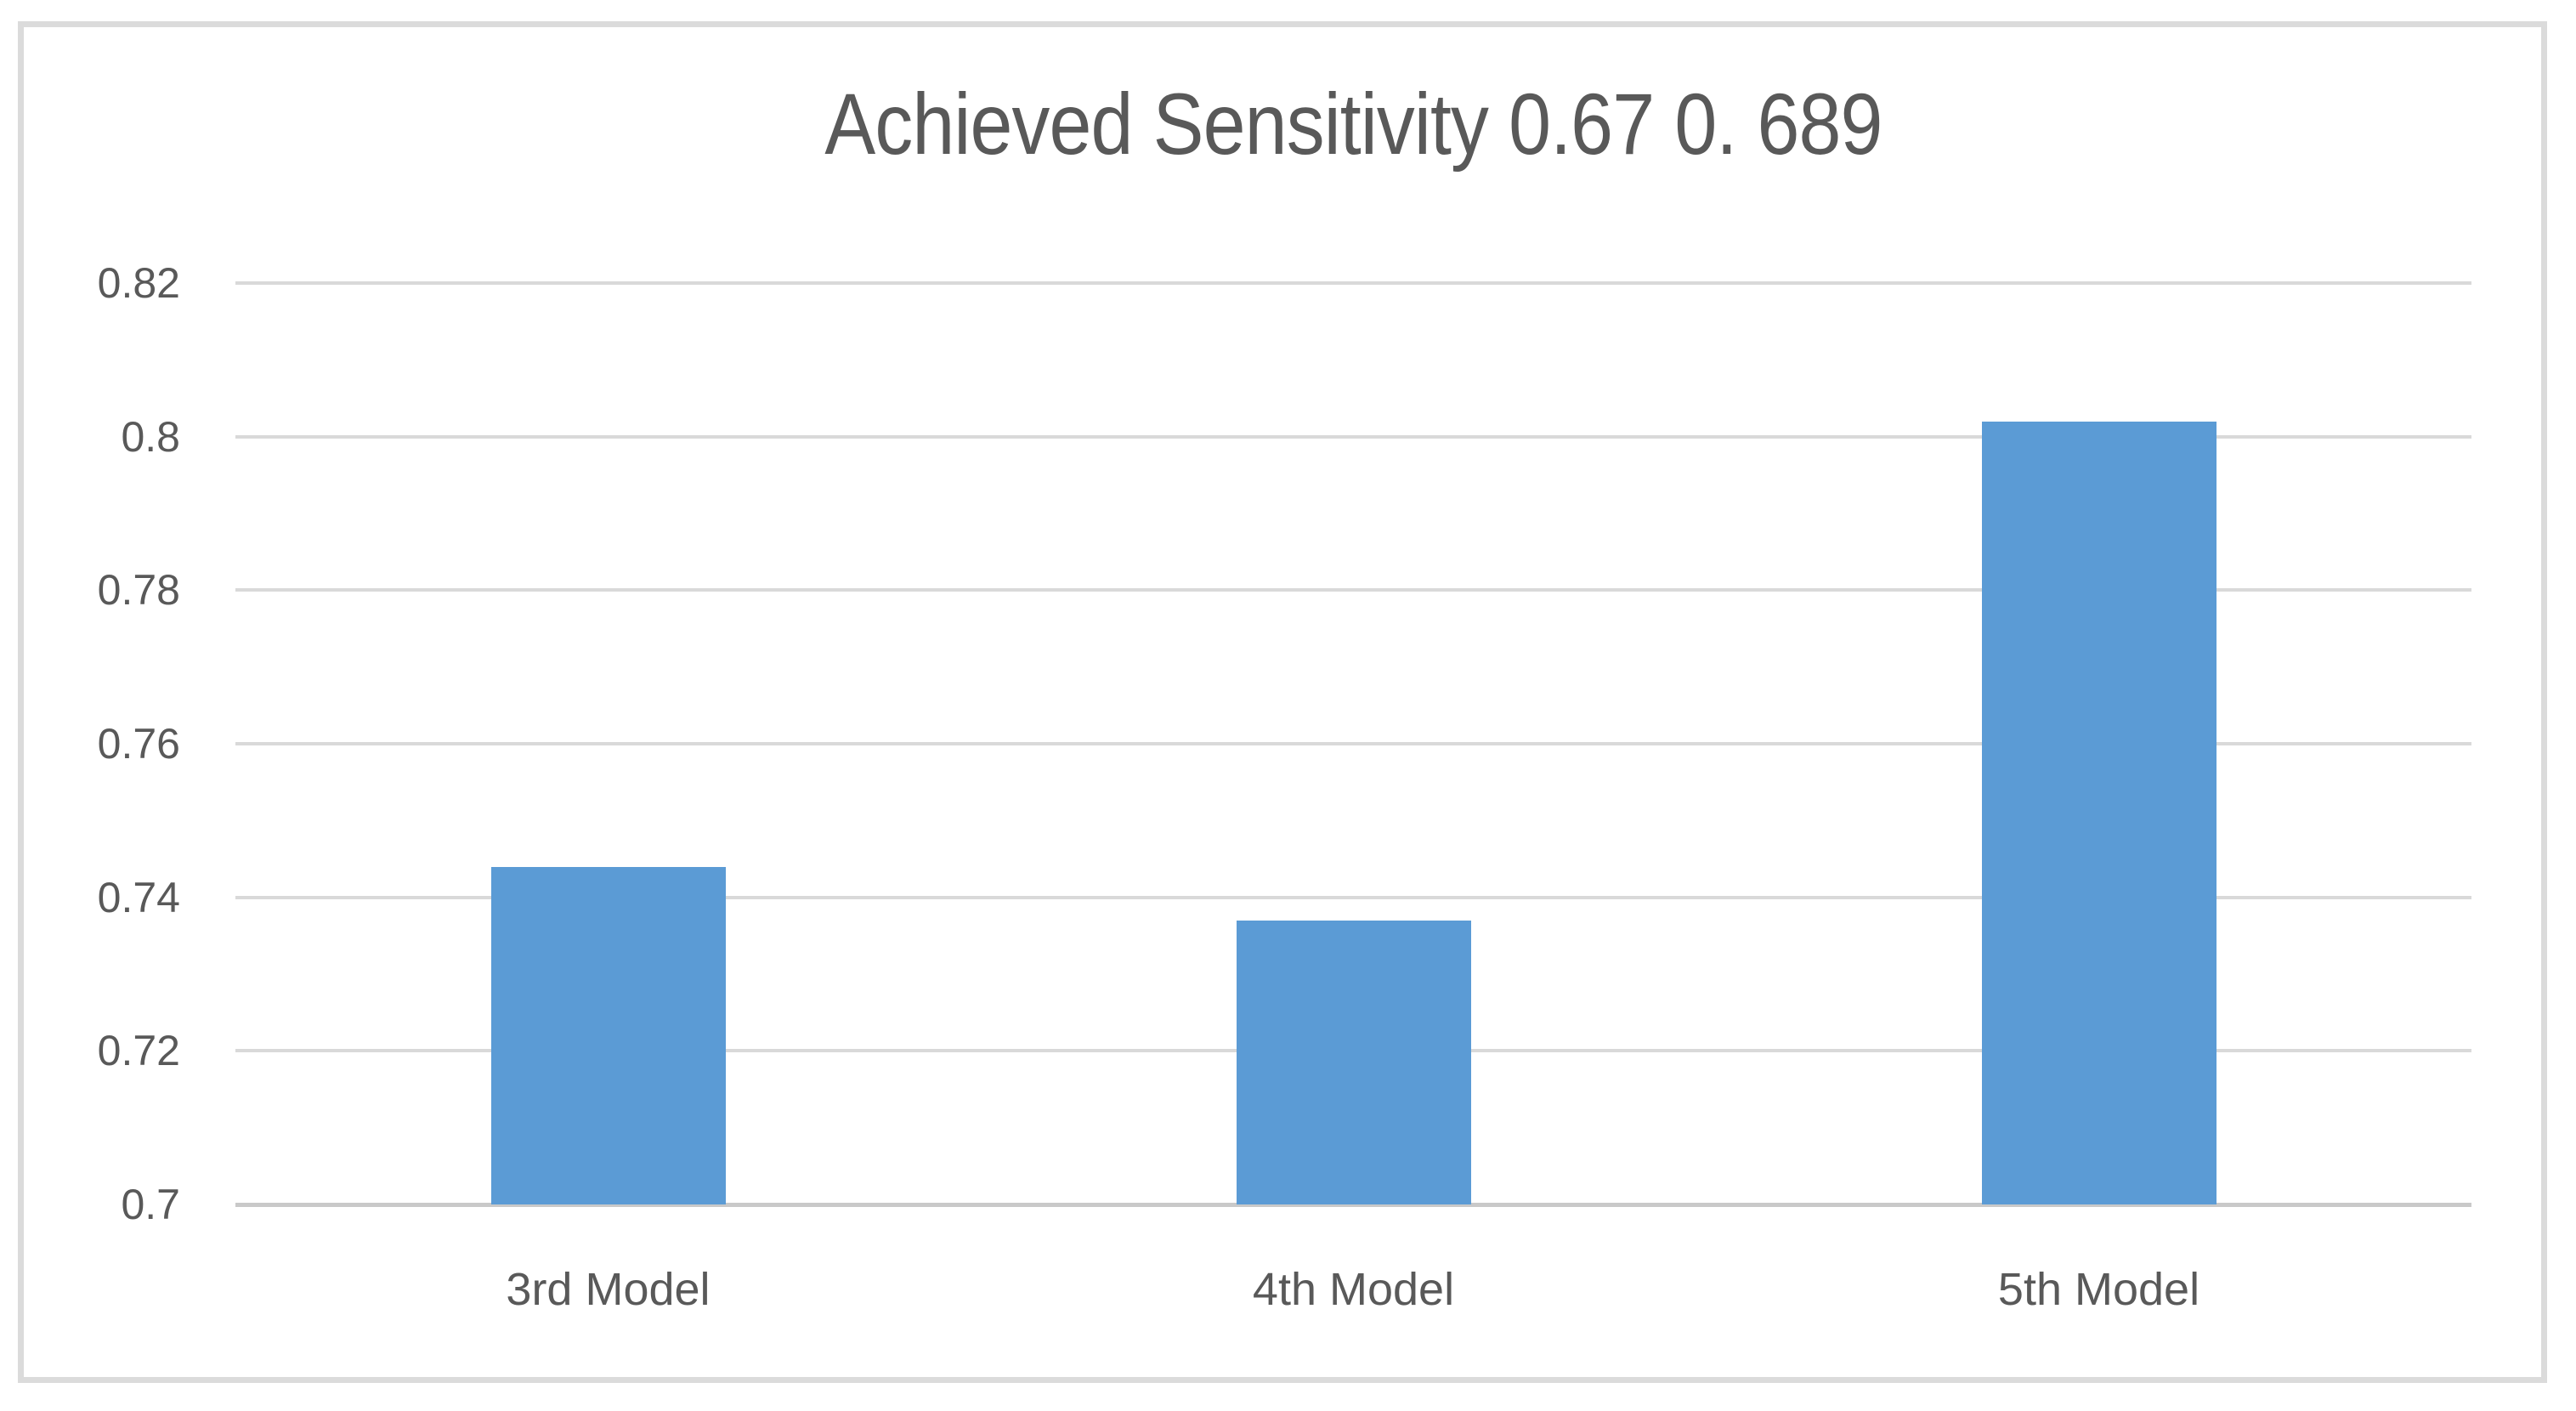 The image size is (2576, 1411). I want to click on y-axis-tick-label: 0.76, so click(138, 744).